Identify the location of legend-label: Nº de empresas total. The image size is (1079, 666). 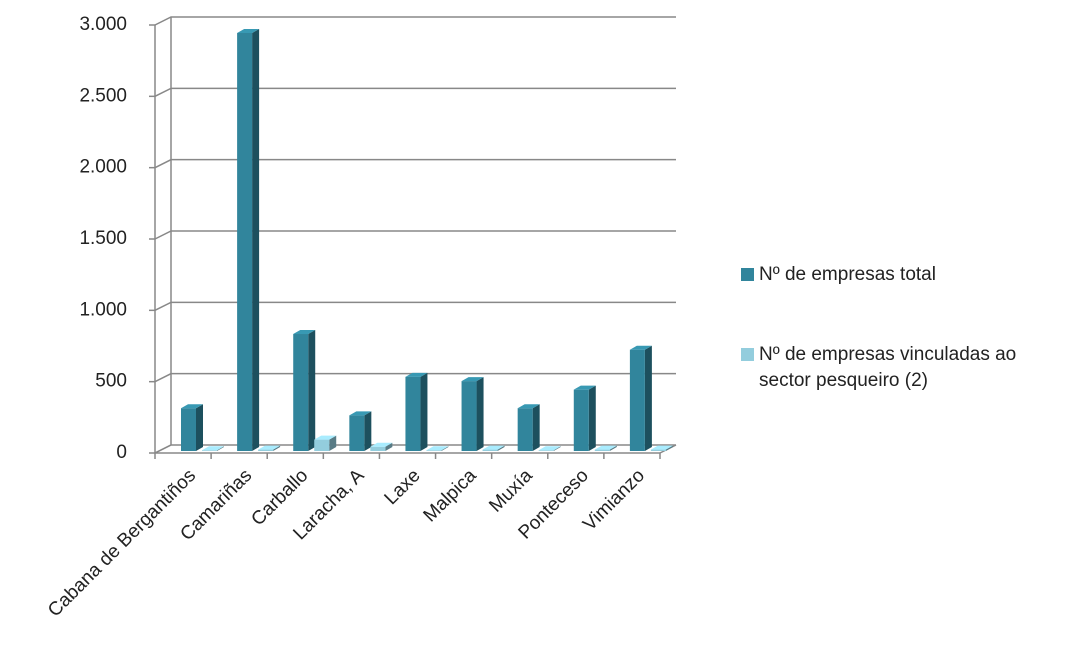
(847, 274).